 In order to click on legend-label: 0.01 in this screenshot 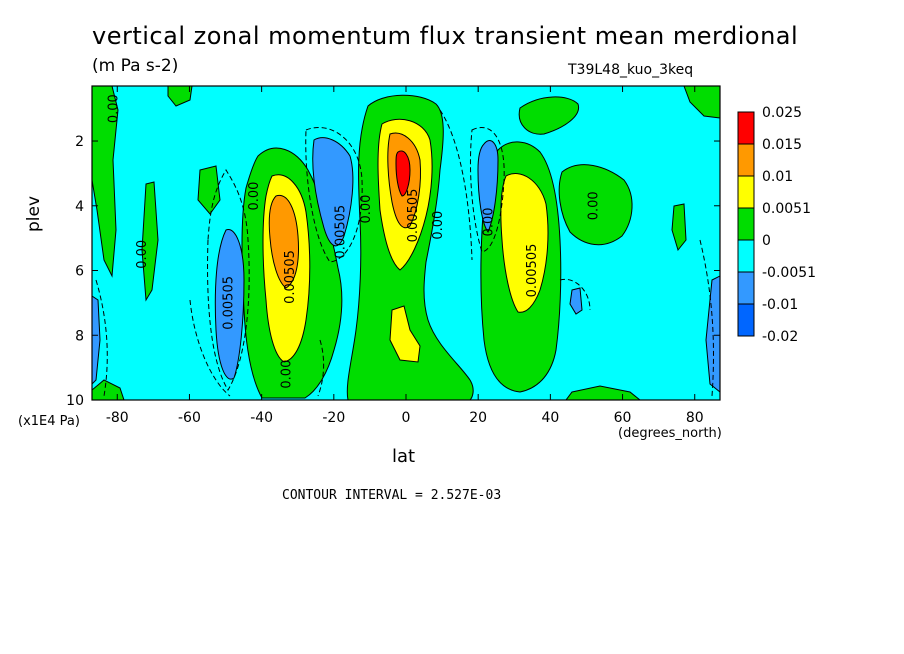, I will do `click(777, 177)`.